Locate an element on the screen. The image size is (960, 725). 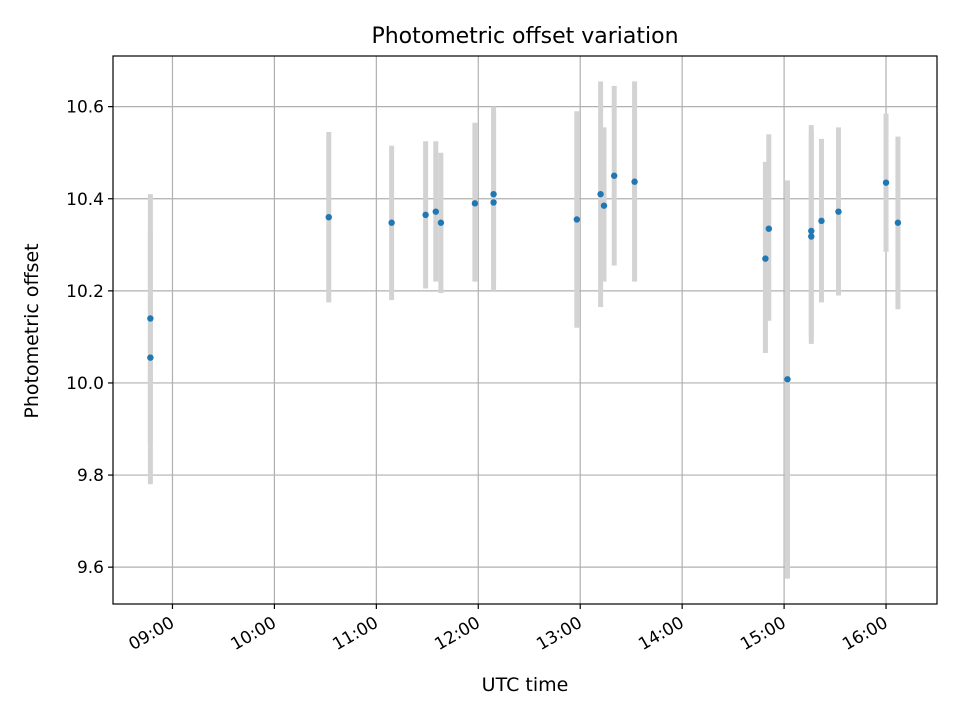
y-tick-label: 10.4 is located at coordinates (85, 200).